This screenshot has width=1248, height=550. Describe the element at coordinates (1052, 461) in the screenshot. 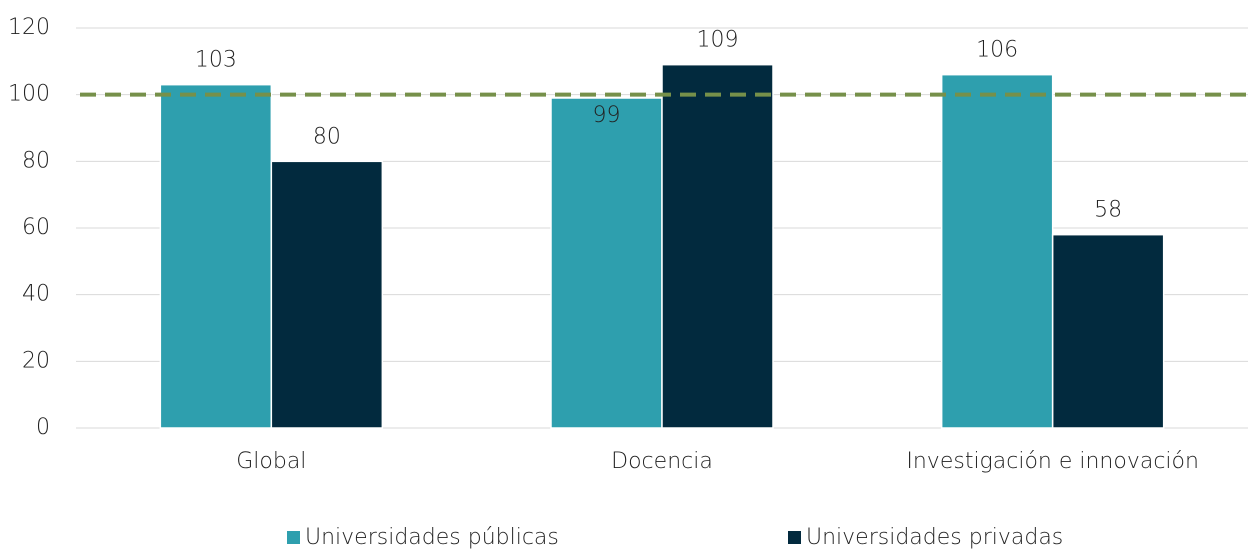

I see `x-tick-label: Investigación e innovación` at that location.